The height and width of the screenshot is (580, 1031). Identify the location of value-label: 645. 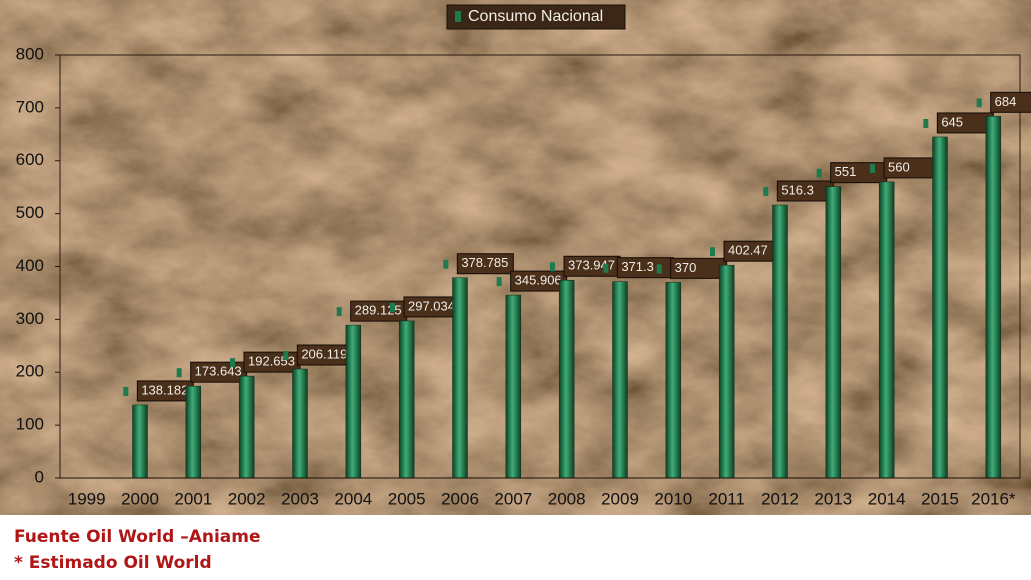
(952, 121).